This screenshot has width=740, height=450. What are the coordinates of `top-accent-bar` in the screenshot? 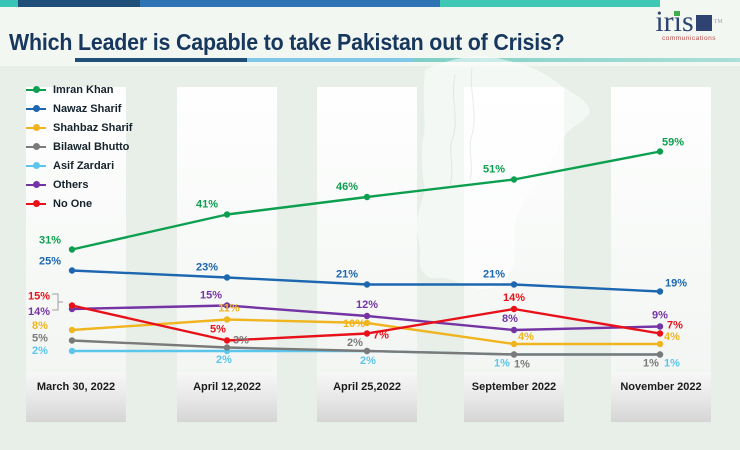 It's located at (370, 3).